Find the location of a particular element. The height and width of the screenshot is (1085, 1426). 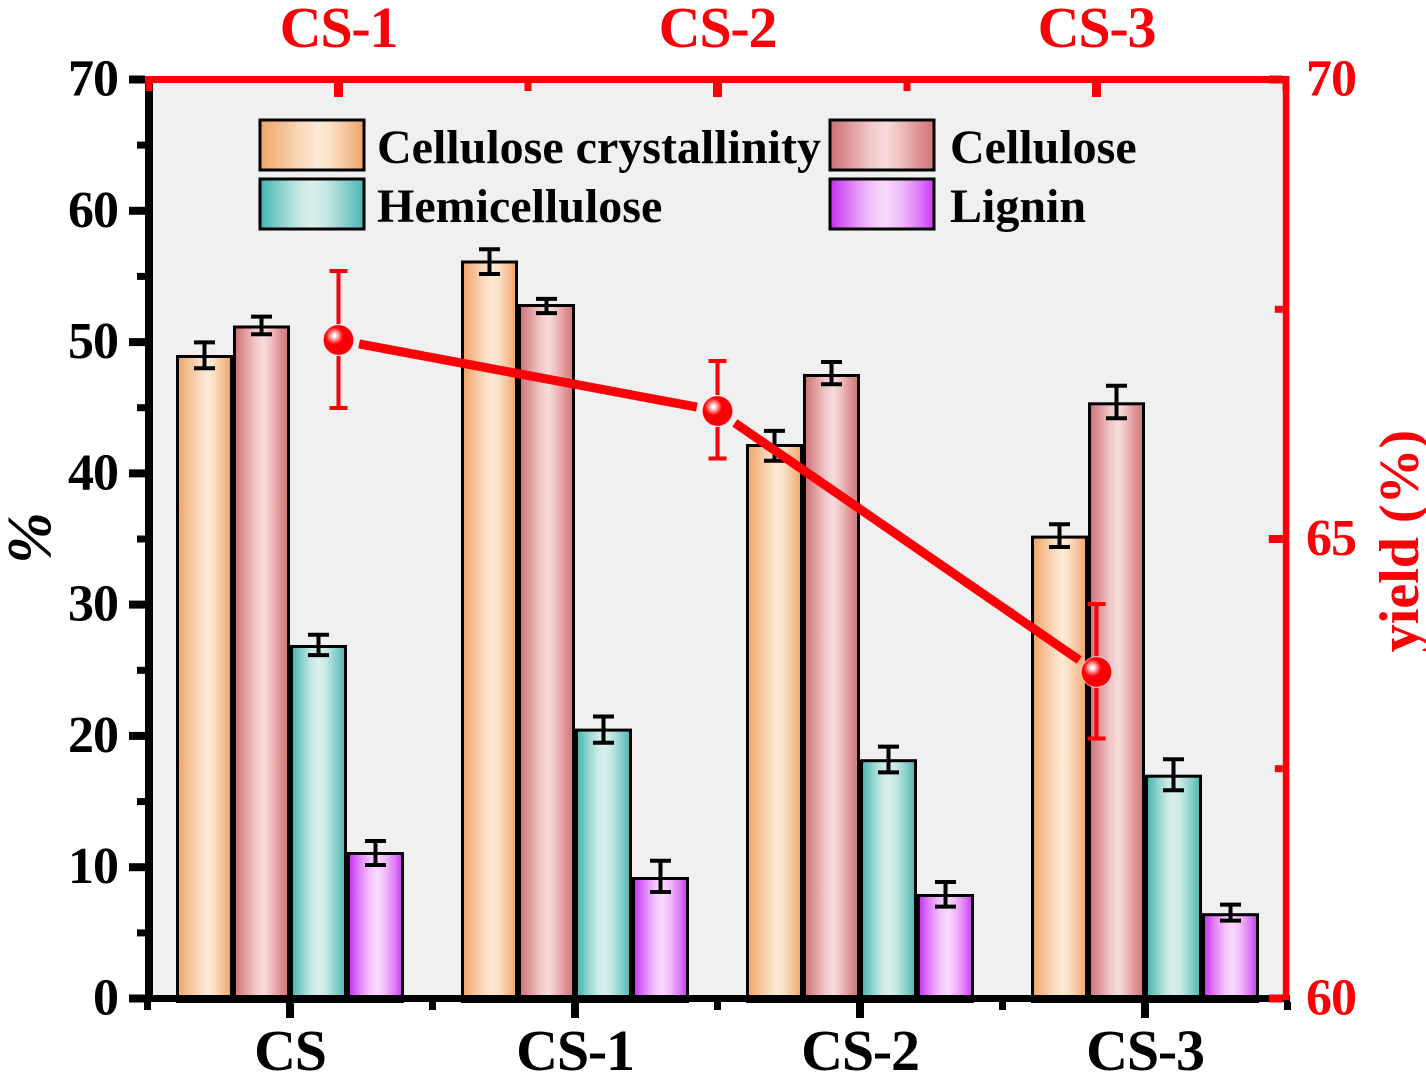

svg-text: 10 is located at coordinates (93, 866).